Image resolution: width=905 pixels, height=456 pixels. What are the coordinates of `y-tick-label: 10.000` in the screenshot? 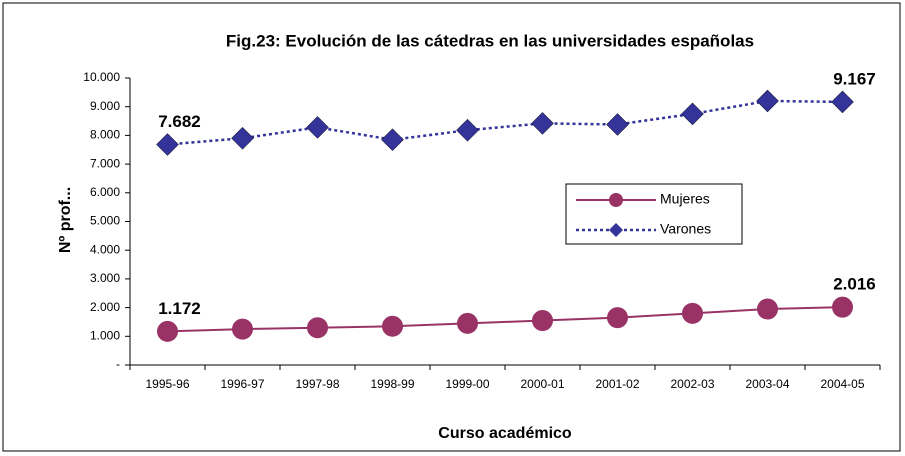 It's located at (101, 77).